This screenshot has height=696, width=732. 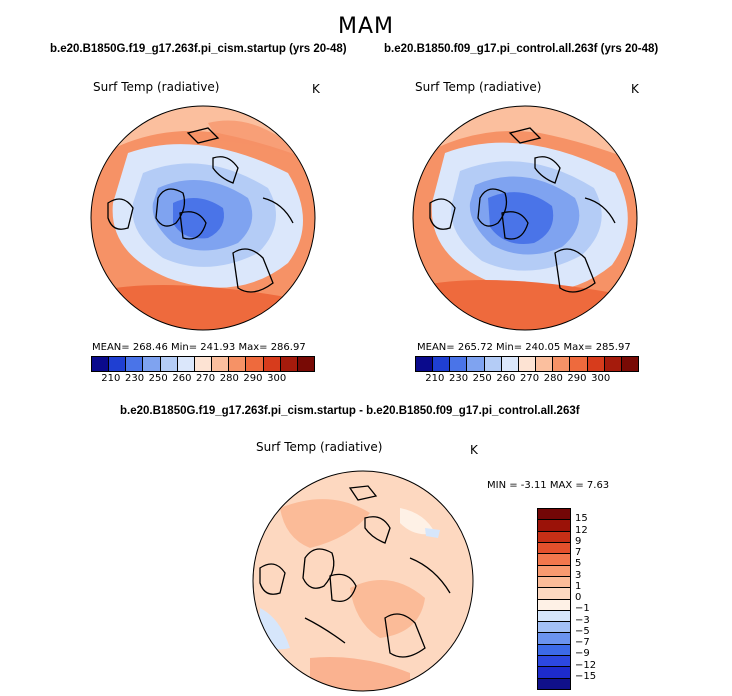 What do you see at coordinates (578, 541) in the screenshot?
I see `colorbar-tick-label: 9` at bounding box center [578, 541].